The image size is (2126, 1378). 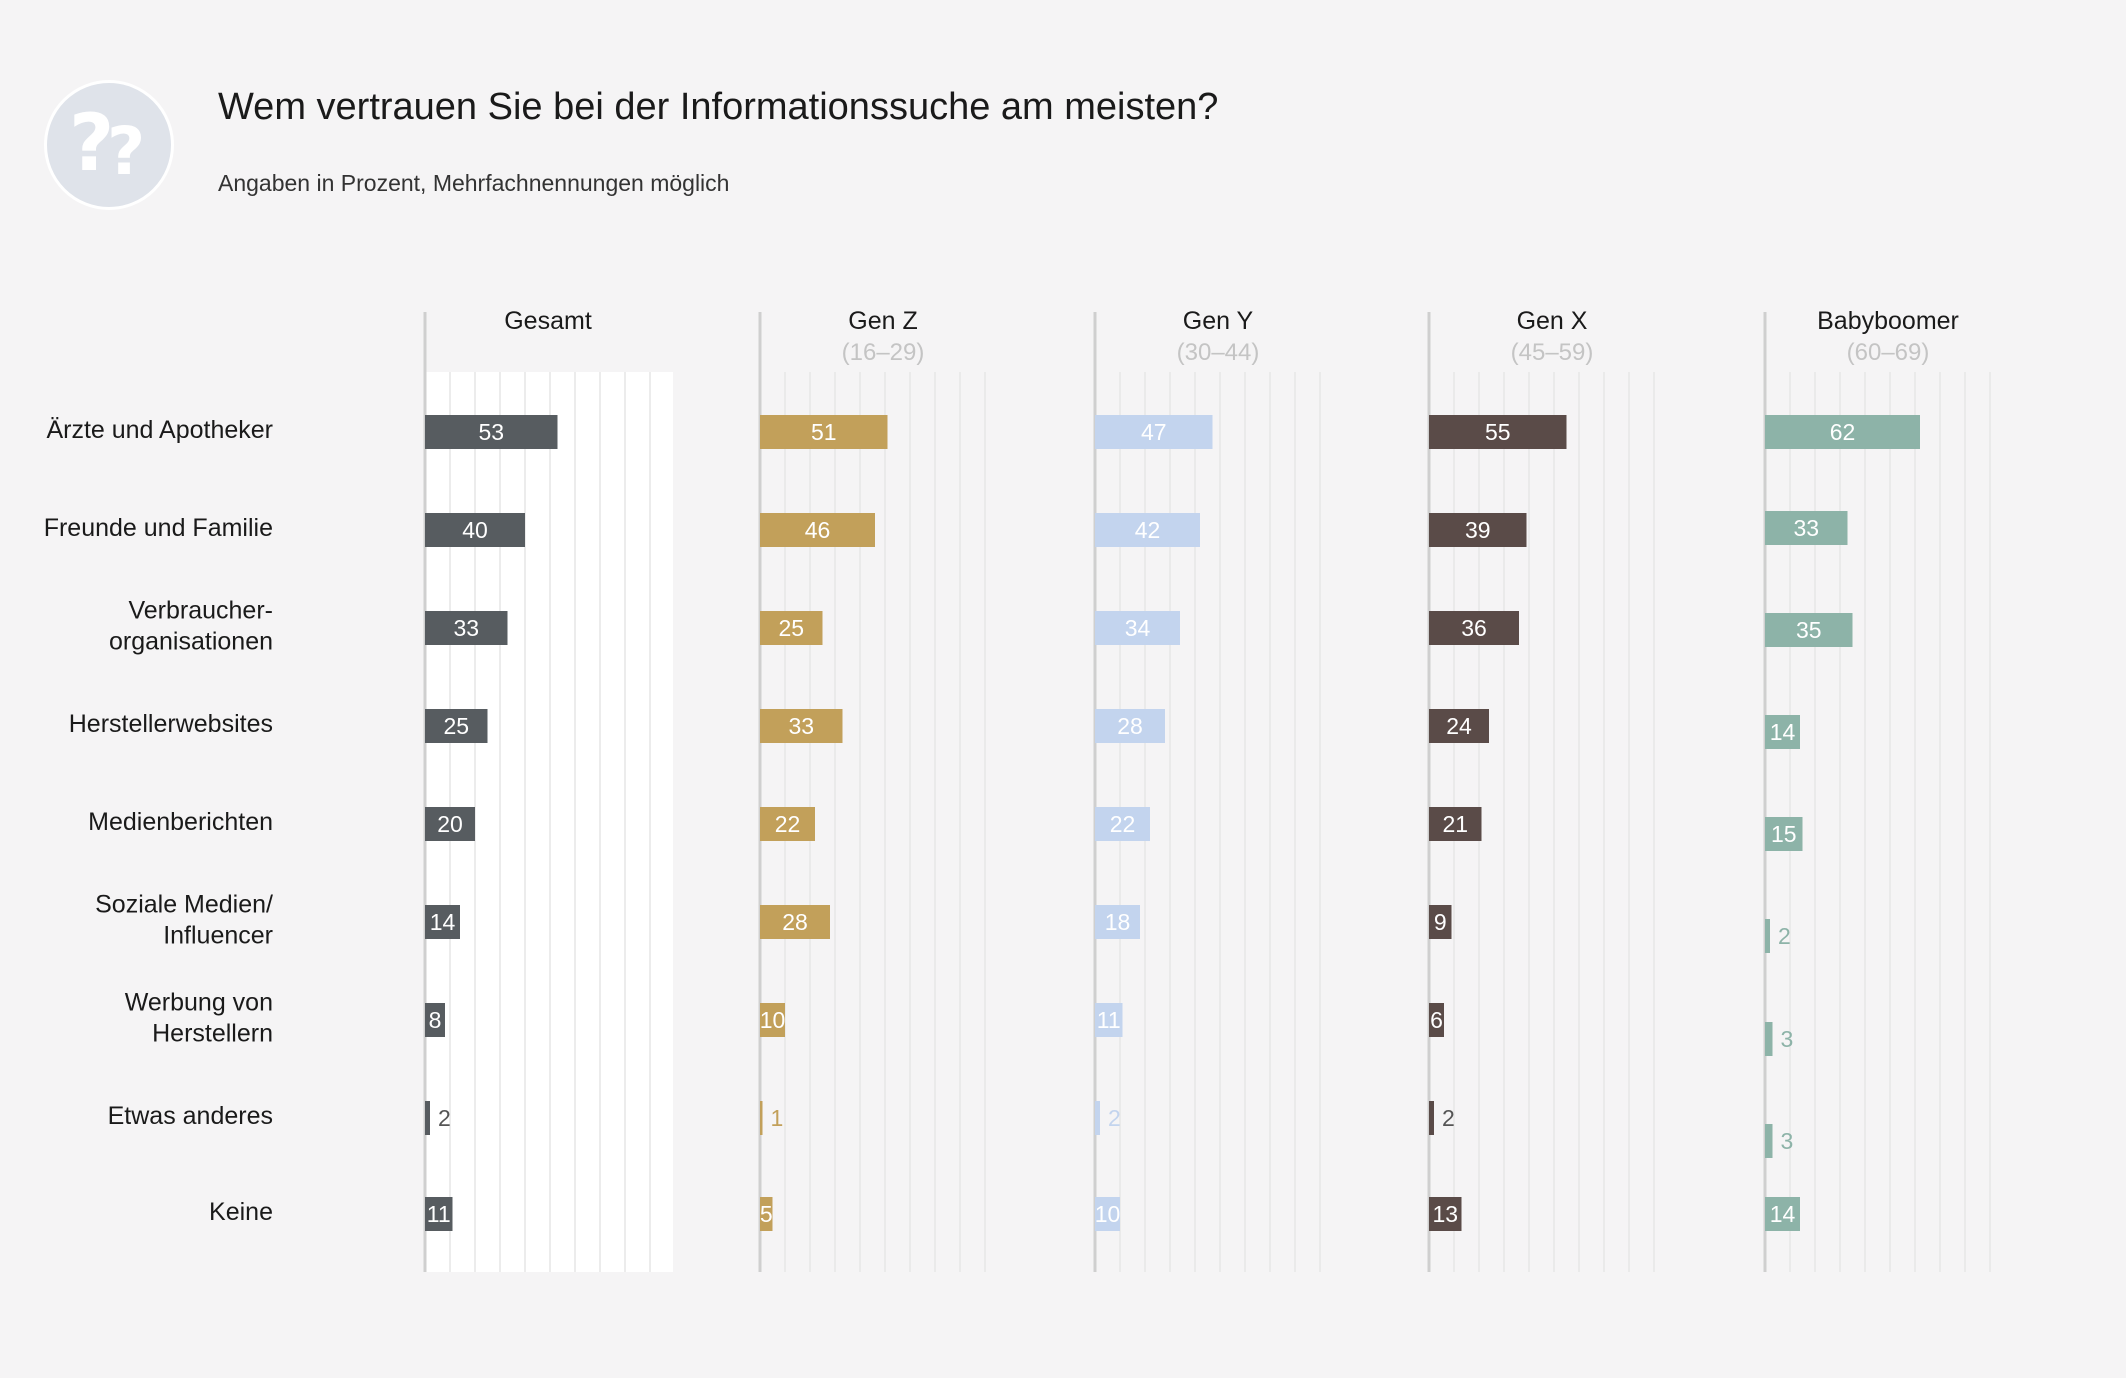 I want to click on category-label: Etwas anderes, so click(x=190, y=1116).